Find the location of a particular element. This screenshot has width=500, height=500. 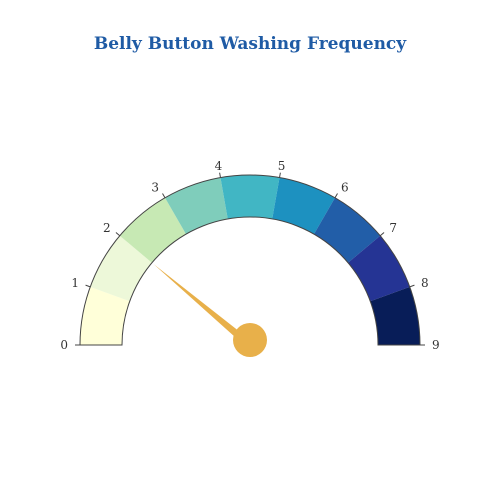

gauge-tick-label-3: 3 is located at coordinates (155, 187).